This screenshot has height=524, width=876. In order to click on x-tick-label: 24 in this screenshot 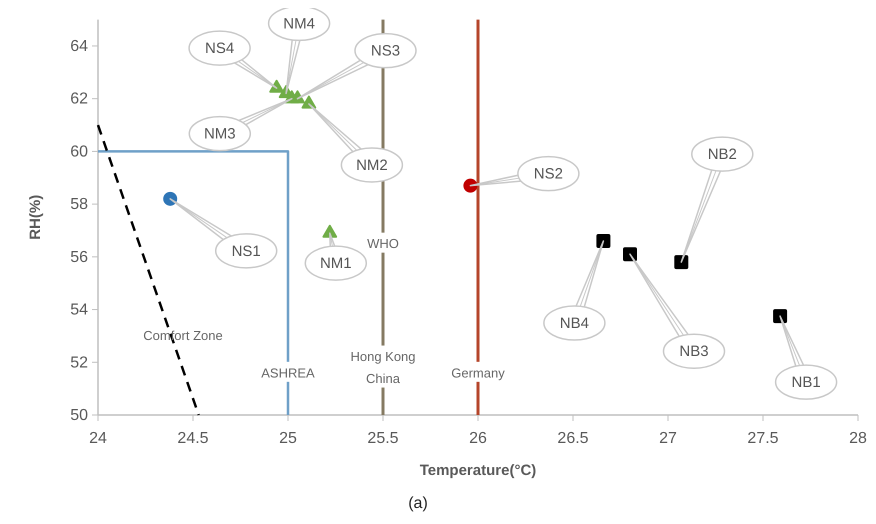, I will do `click(98, 438)`.